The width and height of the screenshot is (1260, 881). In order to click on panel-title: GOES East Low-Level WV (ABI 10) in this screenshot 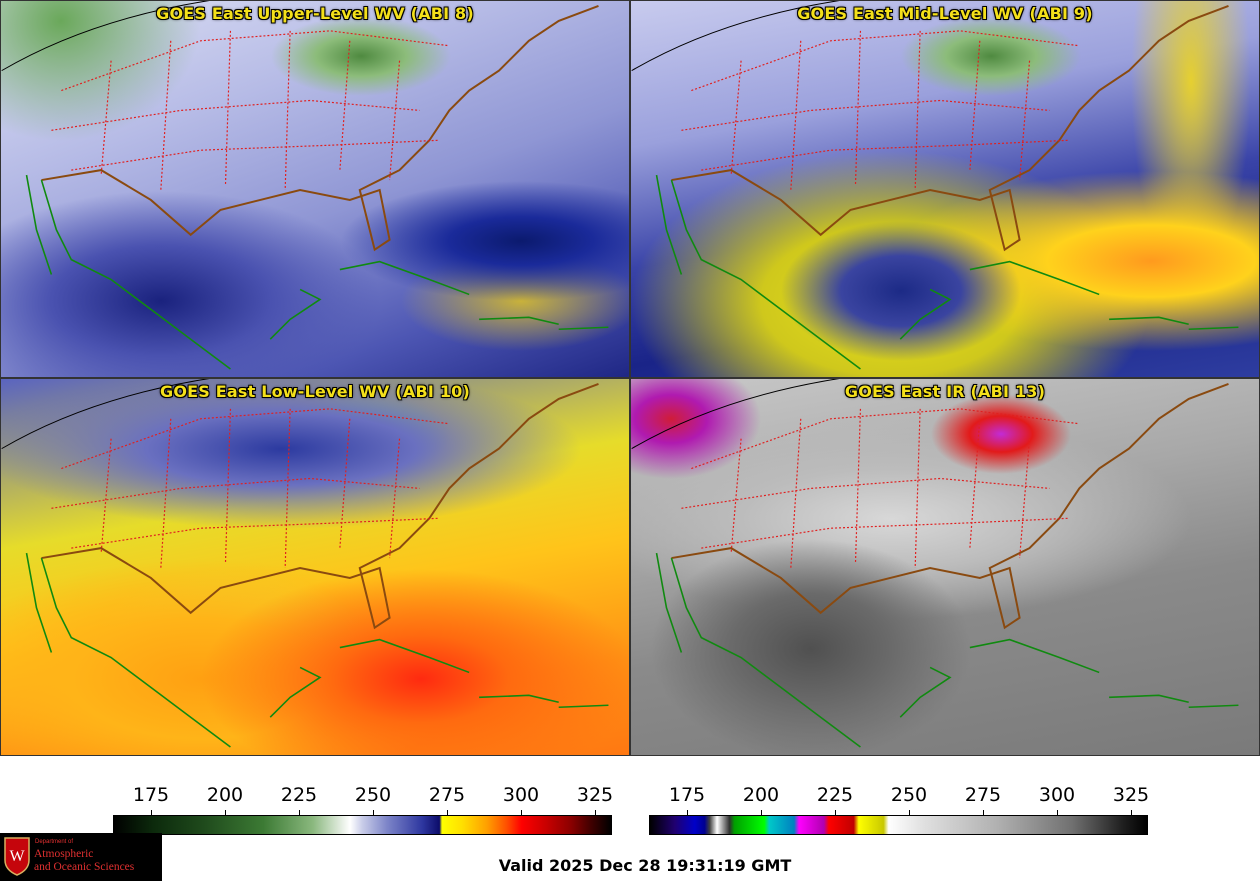, I will do `click(314, 391)`.